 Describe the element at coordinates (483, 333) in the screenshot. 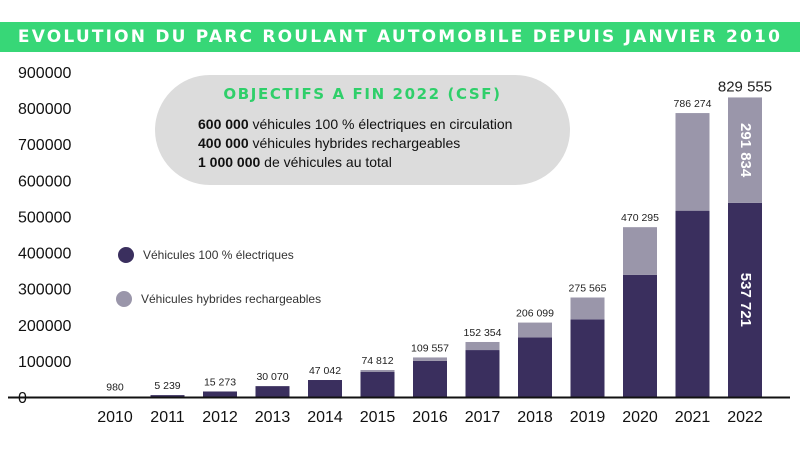

I see `total-label-2017: 152 354` at that location.